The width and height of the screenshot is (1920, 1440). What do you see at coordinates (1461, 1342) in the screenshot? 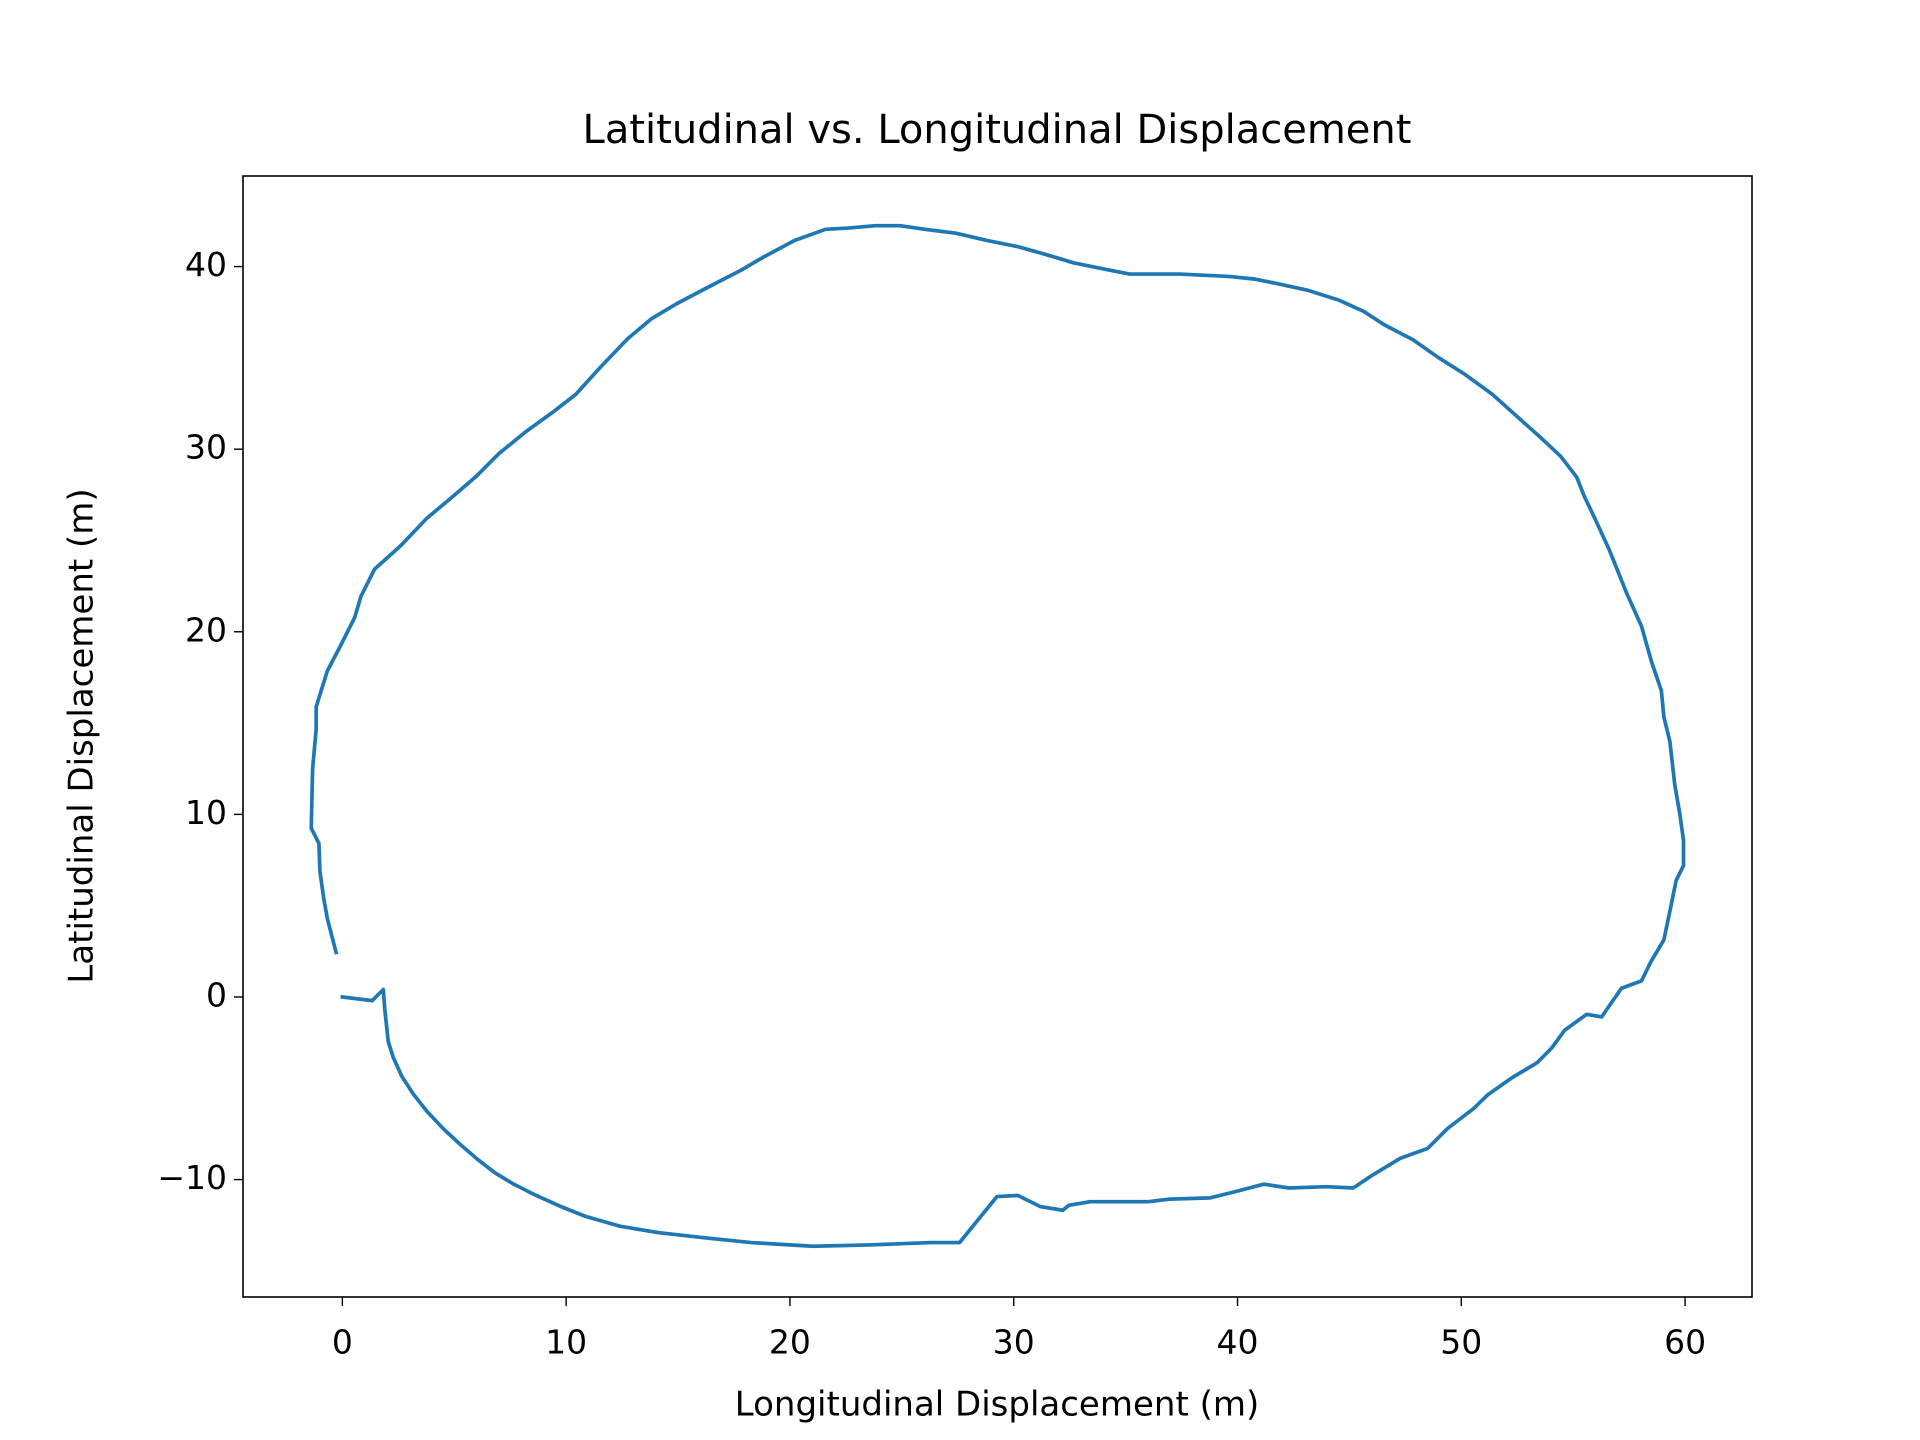
I see `x-tick-label: 50` at bounding box center [1461, 1342].